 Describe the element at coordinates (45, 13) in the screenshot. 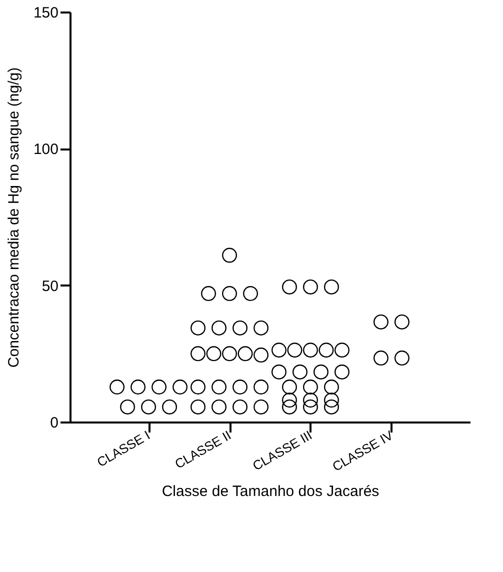

I see `y-tick-label: 150` at that location.